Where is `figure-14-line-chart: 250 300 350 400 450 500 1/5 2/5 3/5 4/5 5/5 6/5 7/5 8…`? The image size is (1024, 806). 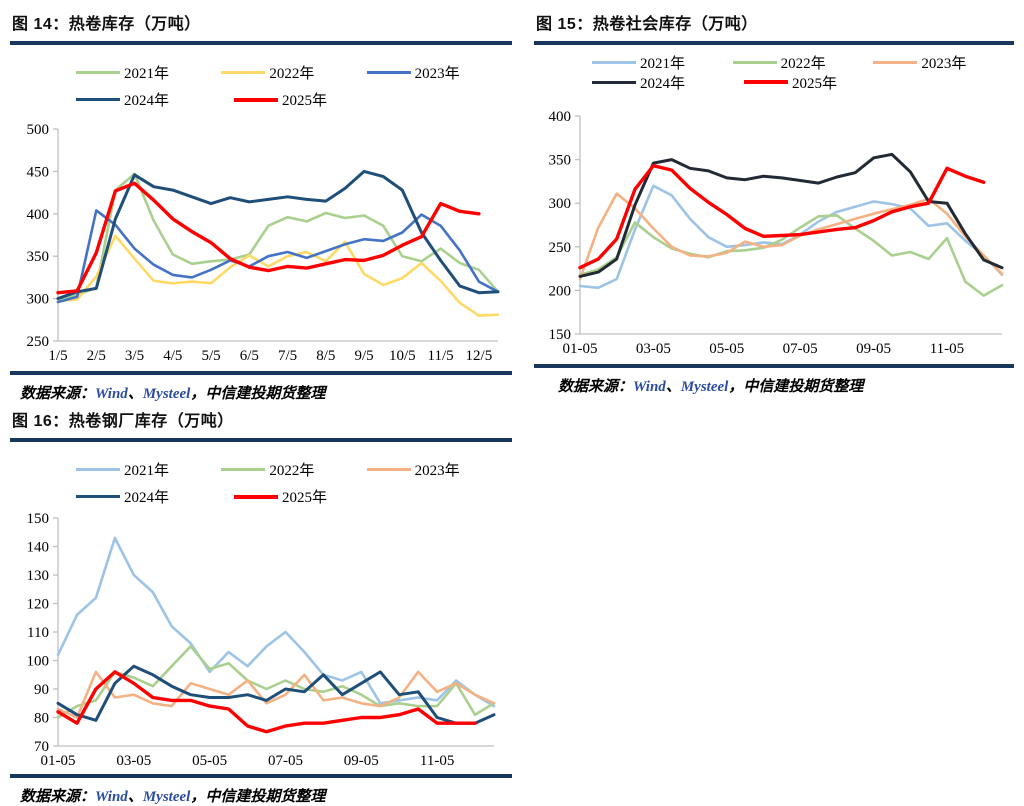
figure-14-line-chart: 250 300 350 400 450 500 1/5 2/5 3/5 4/5 5/5 6/5 7/5 8… is located at coordinates (263, 243).